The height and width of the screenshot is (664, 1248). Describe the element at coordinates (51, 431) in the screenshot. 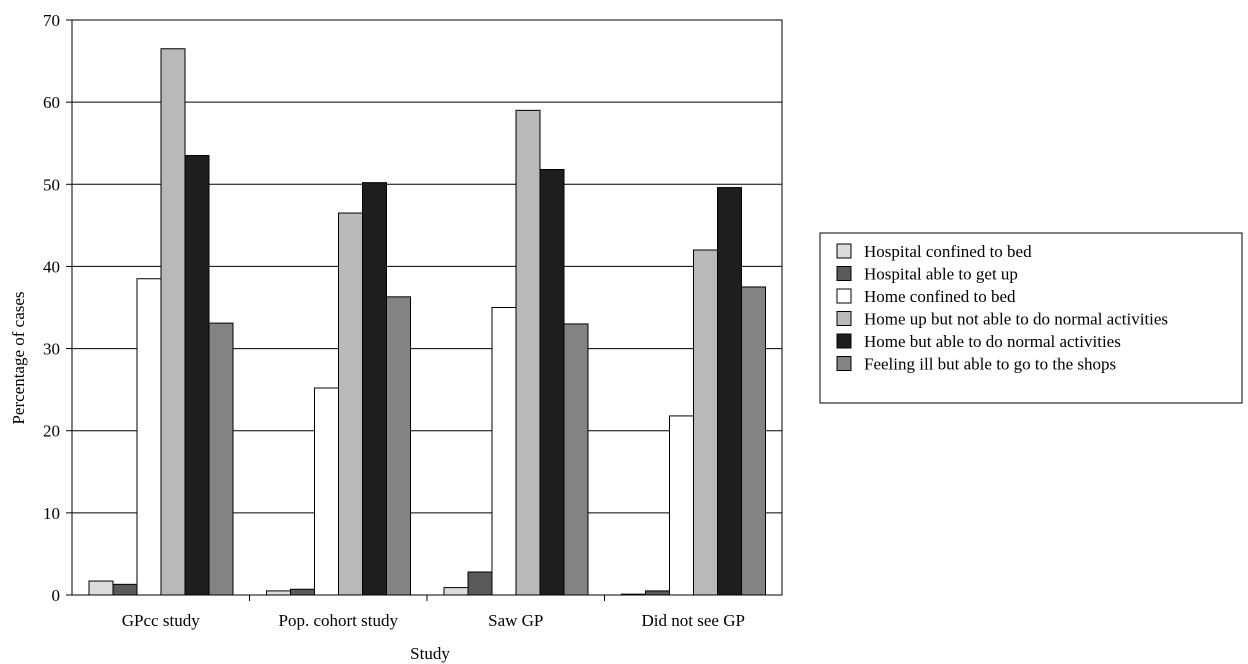

I see `y-tick-label: 20` at that location.